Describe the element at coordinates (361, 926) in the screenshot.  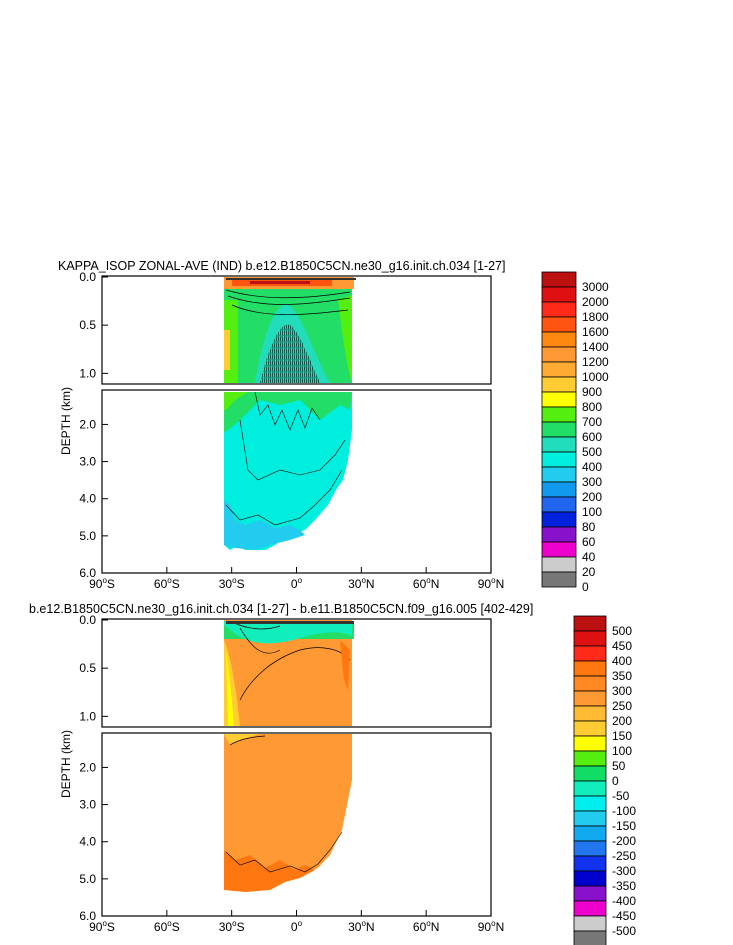
I see `x-tick-label: 30oN` at that location.